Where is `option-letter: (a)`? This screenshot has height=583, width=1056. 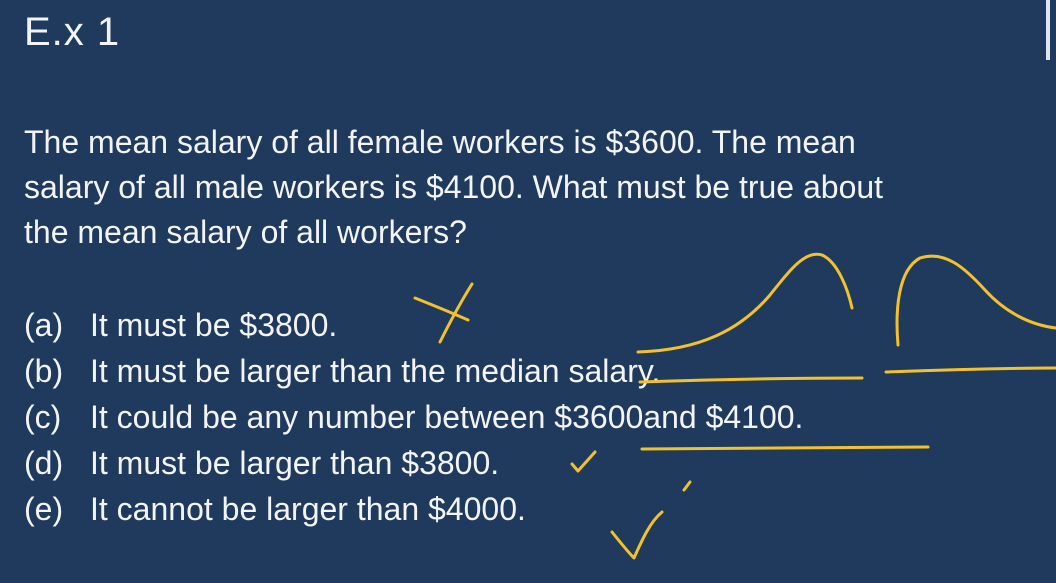
option-letter: (a) is located at coordinates (44, 325).